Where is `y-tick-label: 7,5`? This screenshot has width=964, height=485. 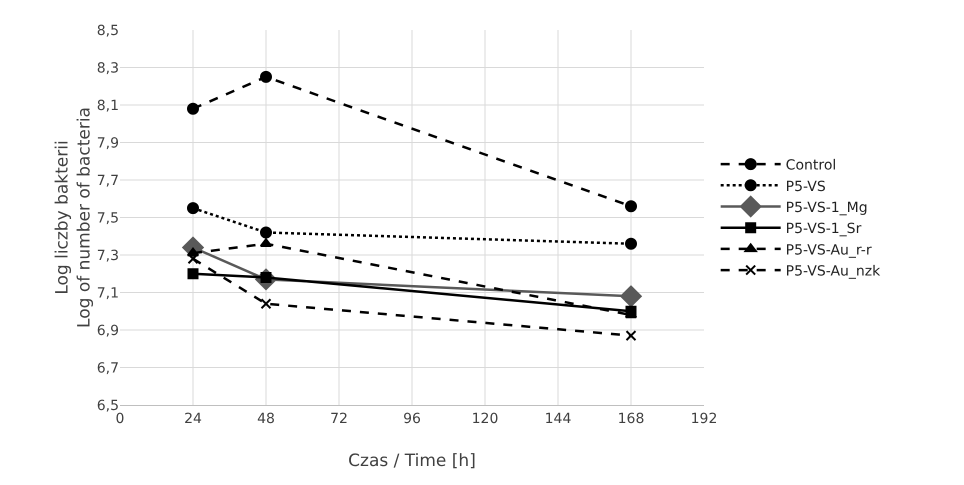 y-tick-label: 7,5 is located at coordinates (107, 218).